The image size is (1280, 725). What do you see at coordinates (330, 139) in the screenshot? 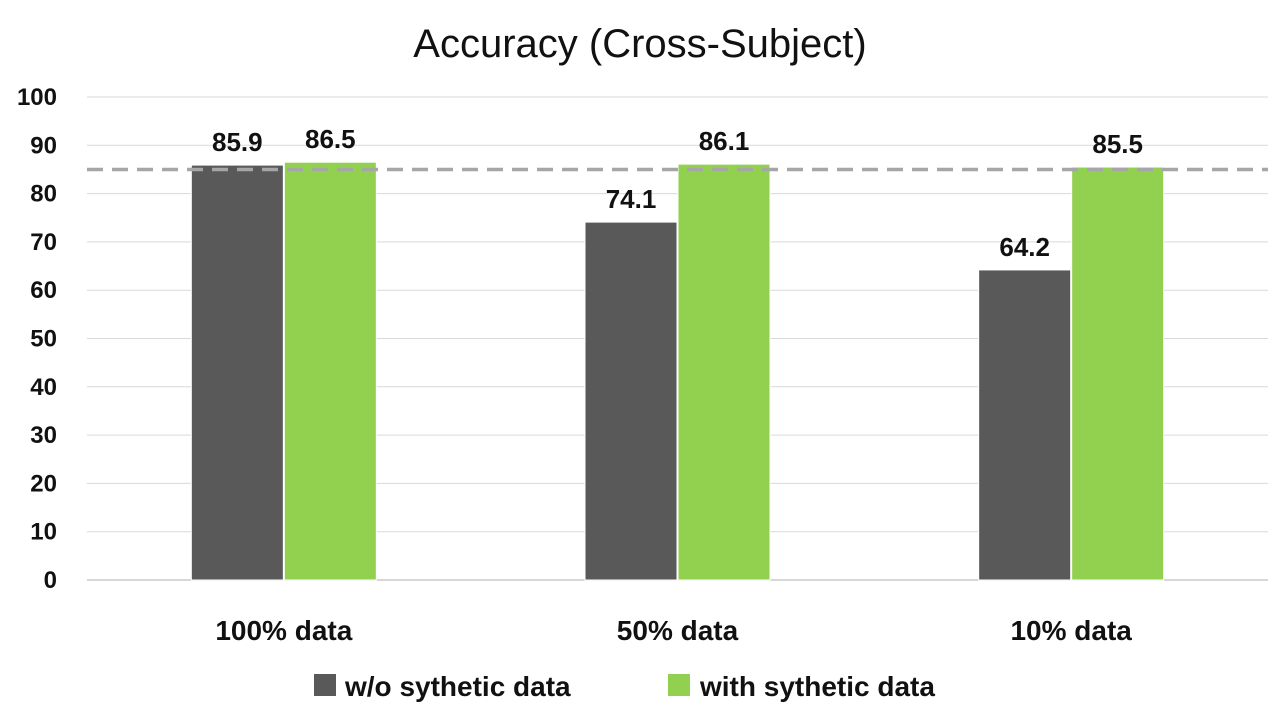
I see `data-label: 86.5` at bounding box center [330, 139].